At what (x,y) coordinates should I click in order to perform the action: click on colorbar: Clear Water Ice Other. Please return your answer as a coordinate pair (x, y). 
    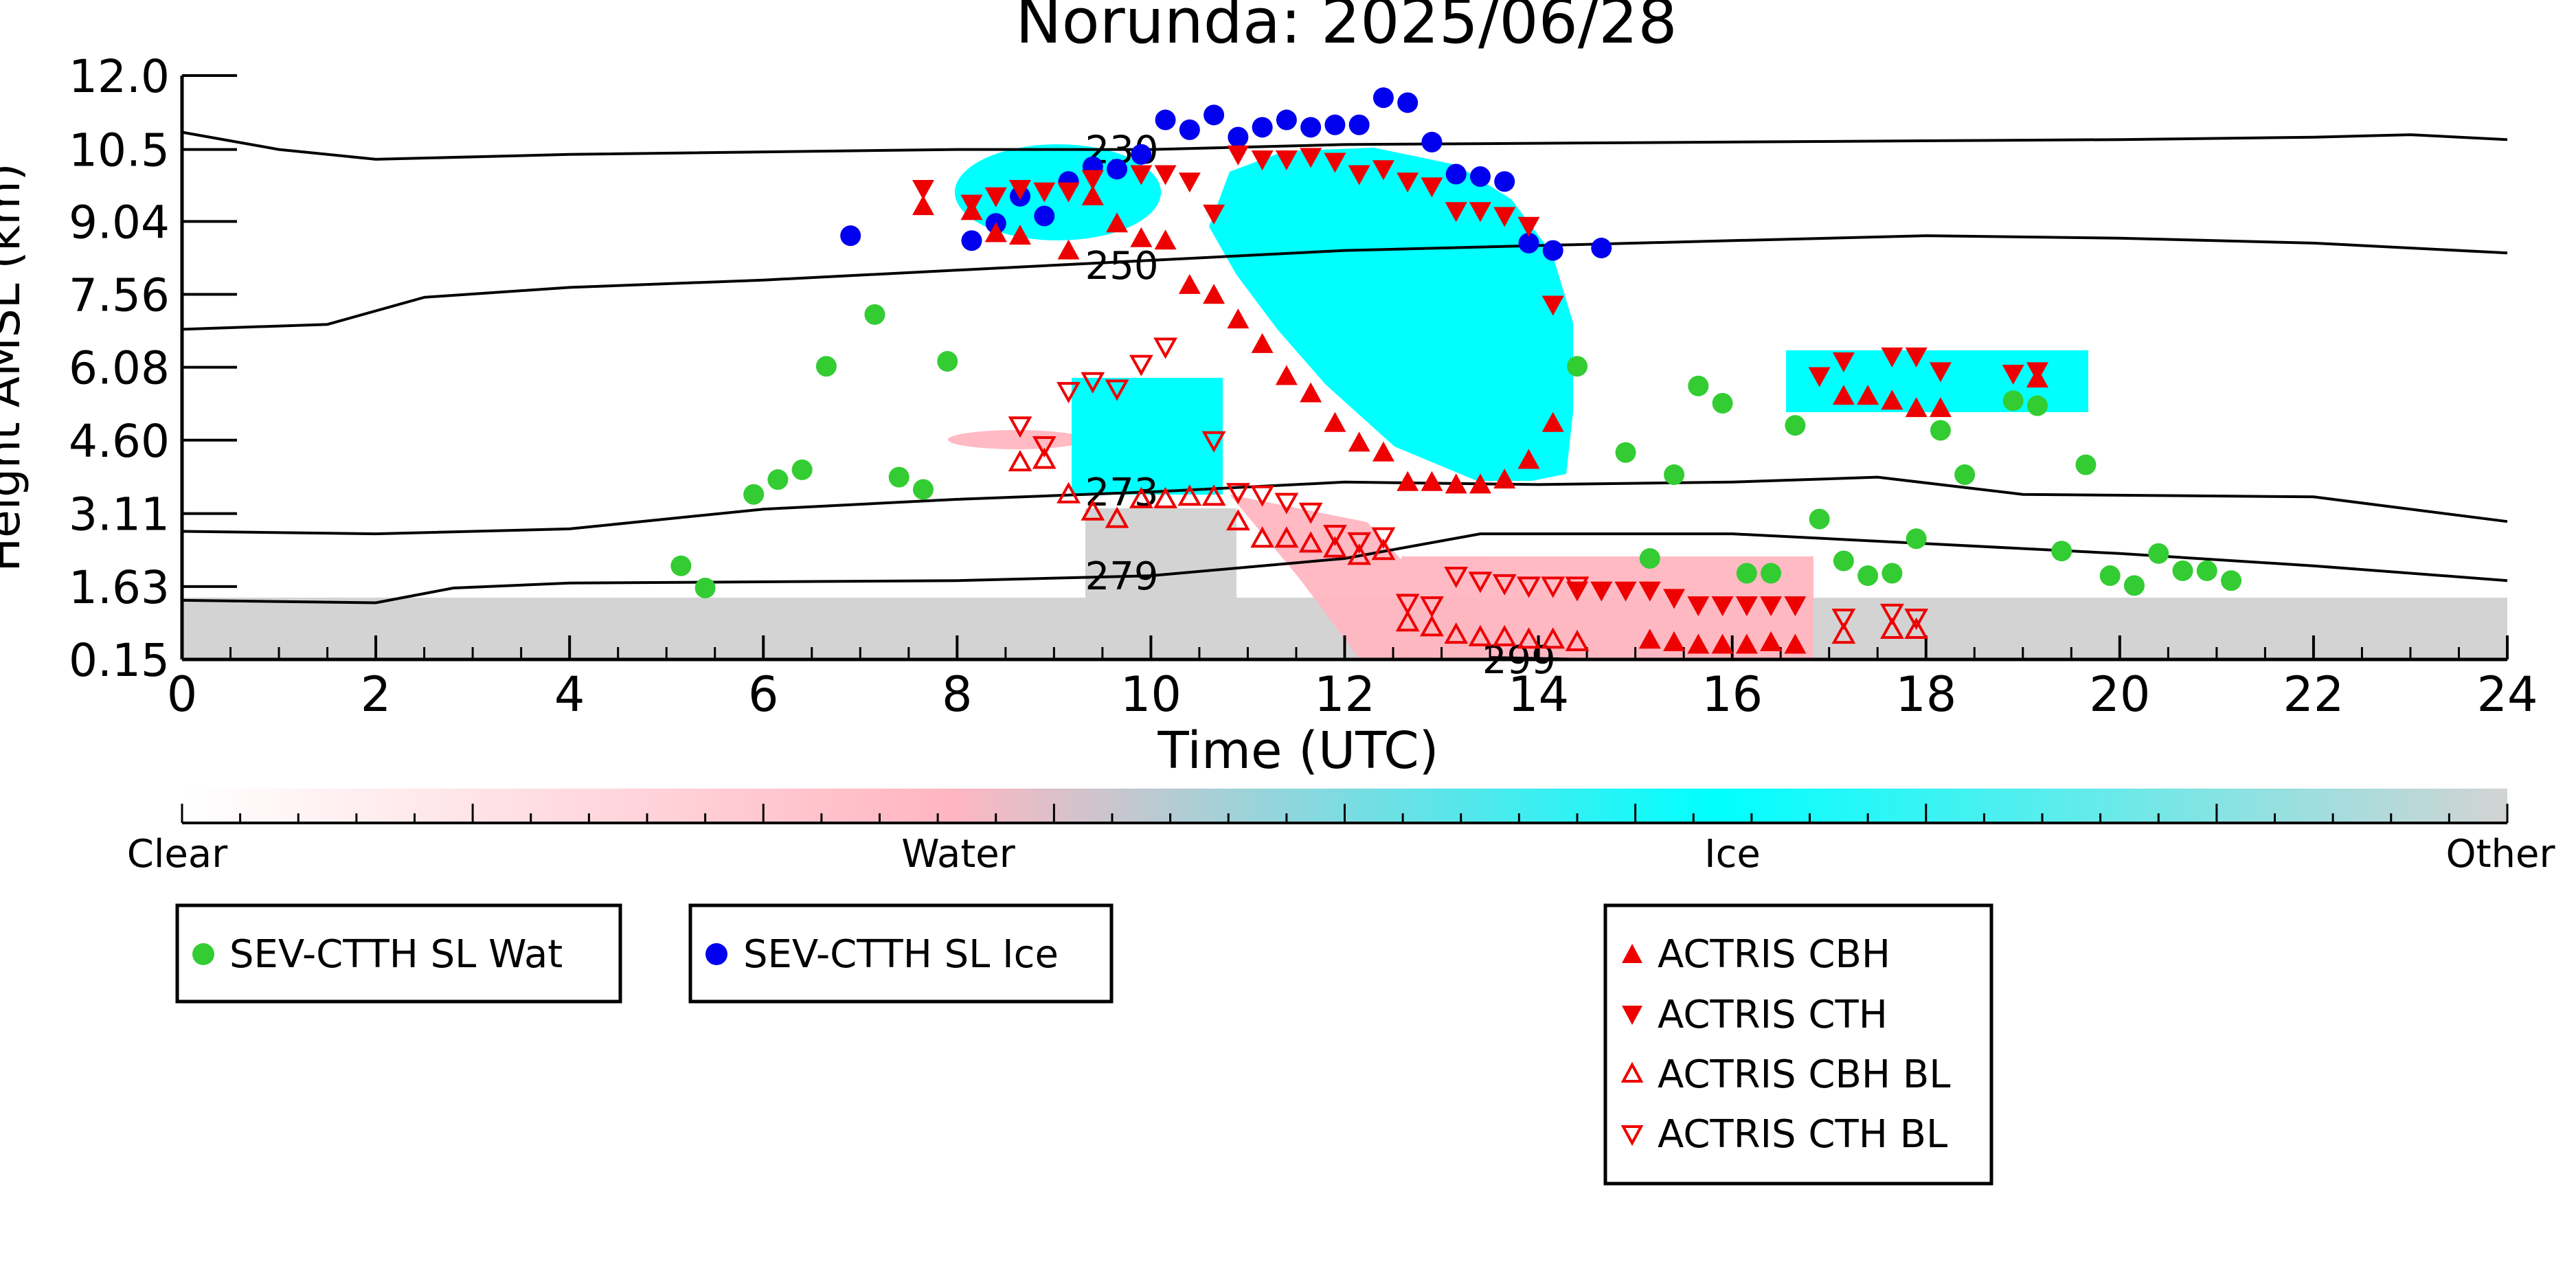
    Looking at the image, I should click on (1341, 833).